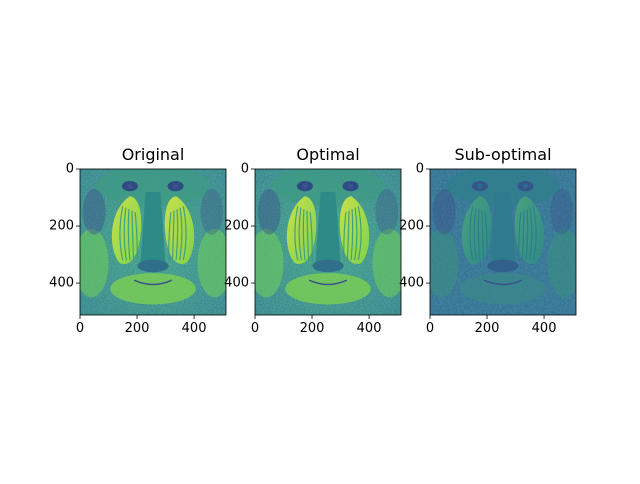  I want to click on image-panel-optimal, so click(326, 243).